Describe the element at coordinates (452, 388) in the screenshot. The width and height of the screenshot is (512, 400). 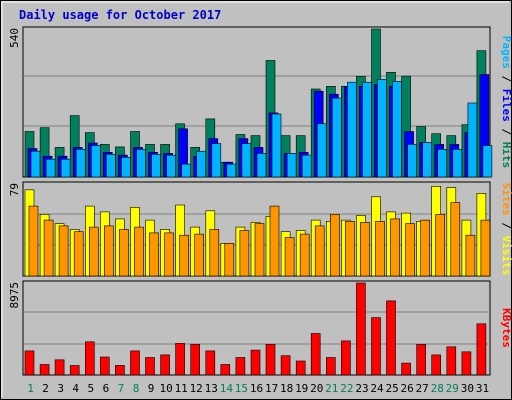
I see `day-label: 29` at that location.